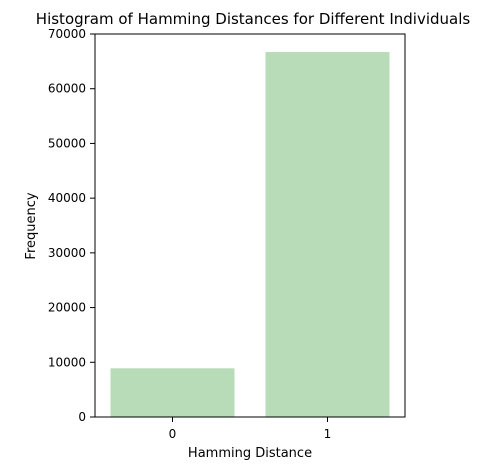 This screenshot has width=501, height=475. What do you see at coordinates (67, 89) in the screenshot?
I see `y-tick-label-60000: 60000` at bounding box center [67, 89].